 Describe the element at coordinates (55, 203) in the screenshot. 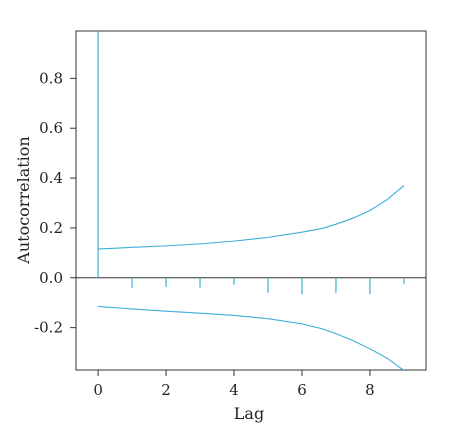

I see `y-axis: -0.2 0.0 0.2 0.4 0.6 0.8` at that location.